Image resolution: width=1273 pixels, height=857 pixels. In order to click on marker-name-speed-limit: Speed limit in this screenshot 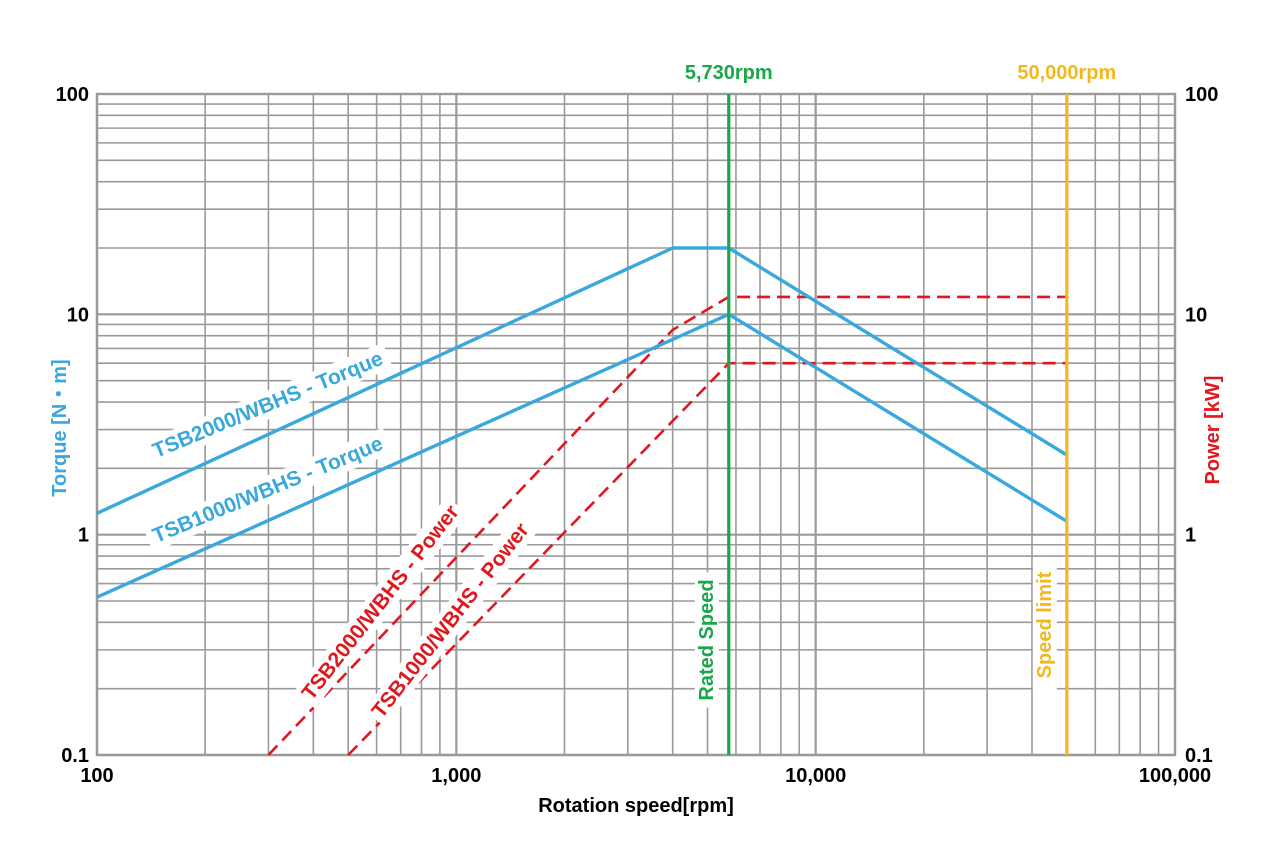, I will do `click(1045, 624)`.